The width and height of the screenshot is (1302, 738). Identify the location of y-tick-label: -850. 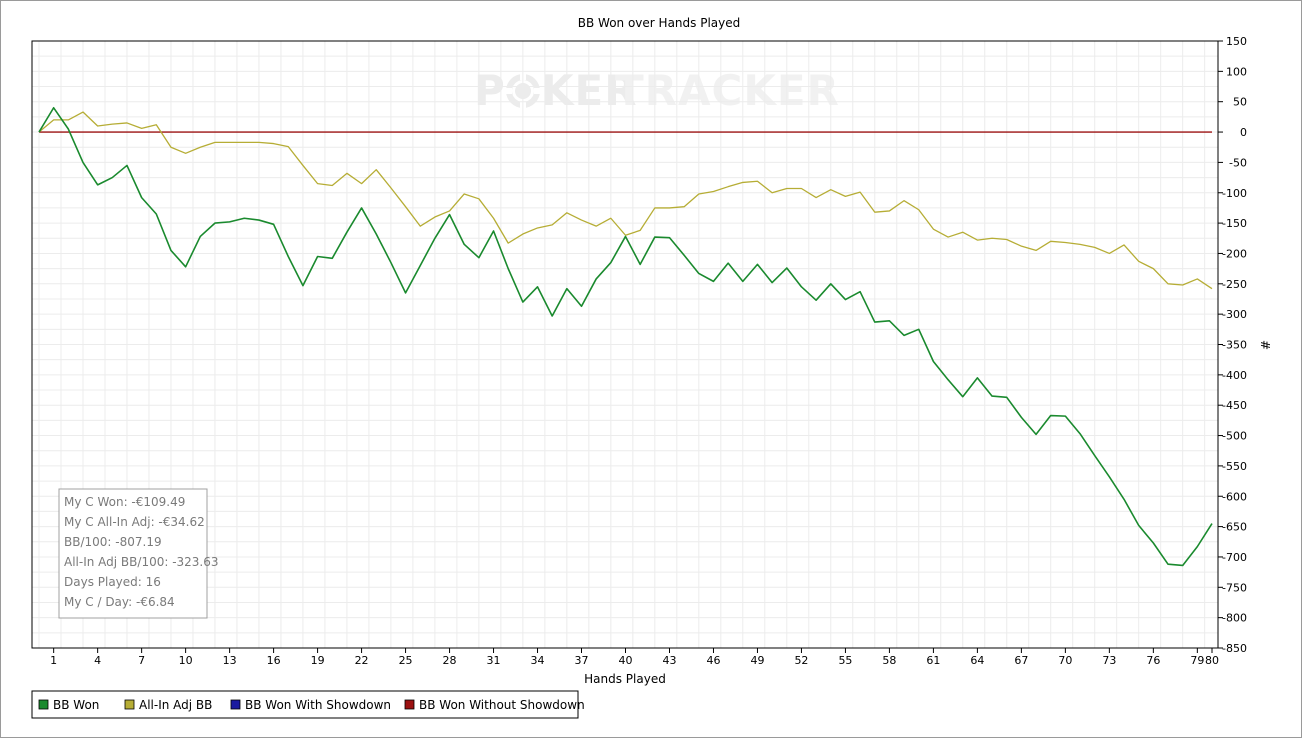
(1234, 648).